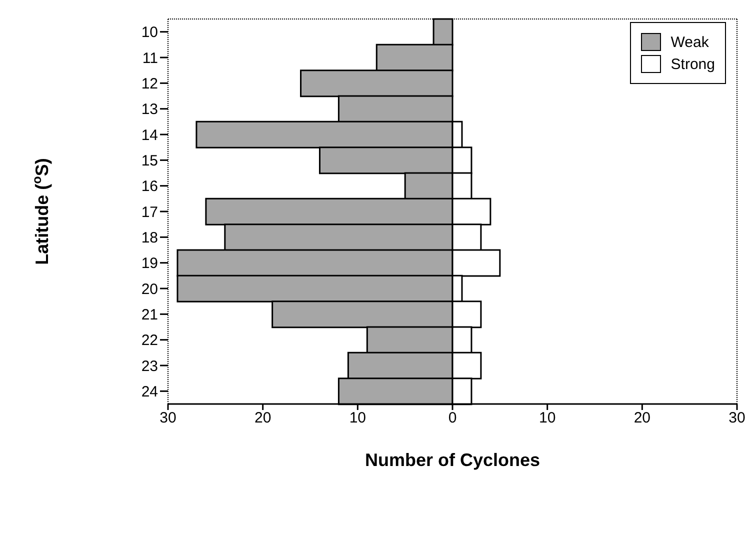  Describe the element at coordinates (149, 315) in the screenshot. I see `y-tick-label: 21` at that location.